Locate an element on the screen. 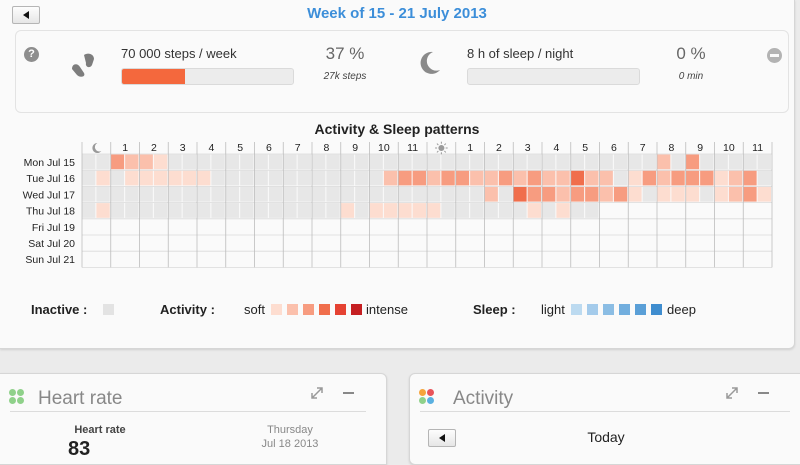 The height and width of the screenshot is (465, 800). sun-icon is located at coordinates (441, 148).